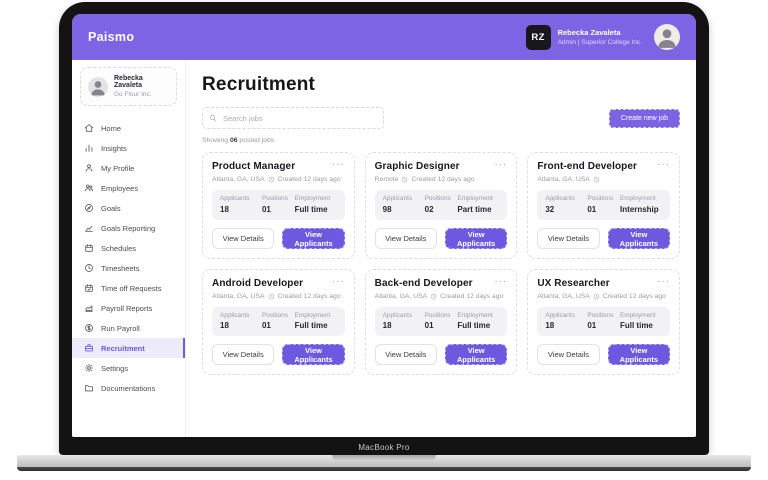 This screenshot has width=768, height=480. I want to click on sidebar-item-documentations: Documentations, so click(128, 388).